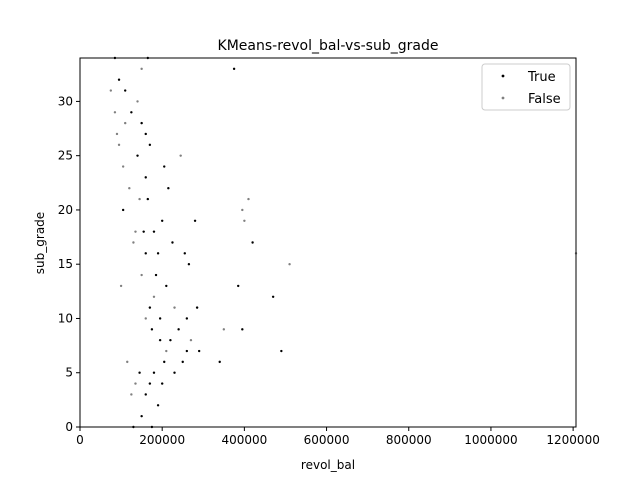 This screenshot has height=484, width=640. I want to click on legend-label-true: True, so click(541, 77).